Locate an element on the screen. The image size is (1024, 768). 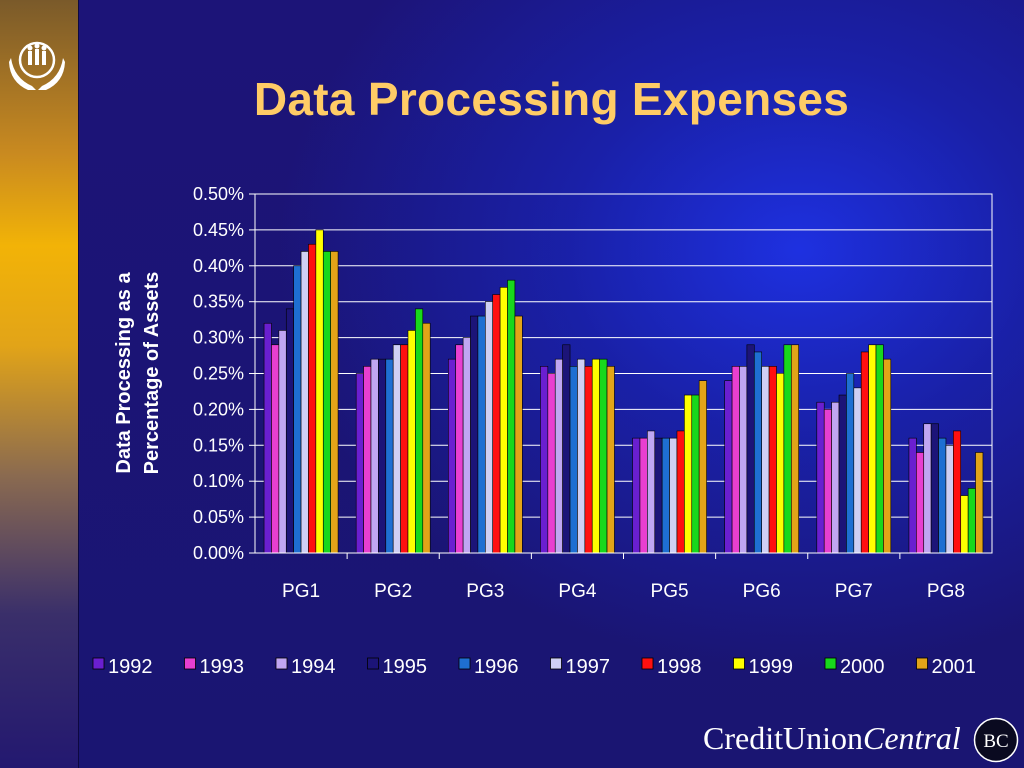
legend-label: 1993 is located at coordinates (222, 667).